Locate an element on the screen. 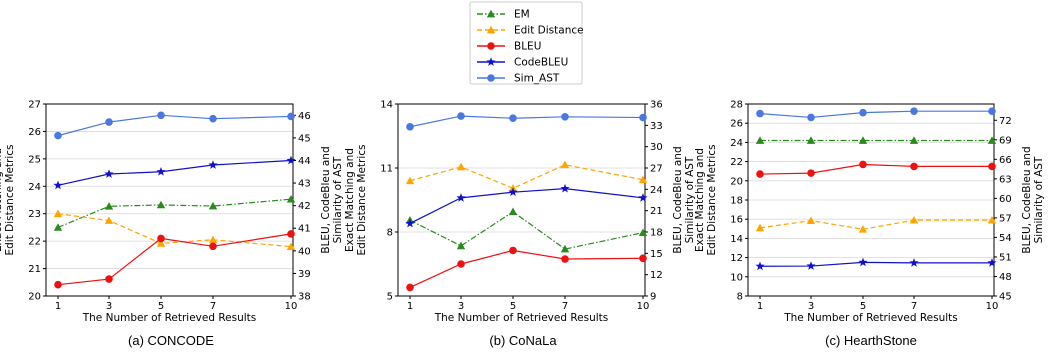  y-tick-label-right: 21 is located at coordinates (656, 211).